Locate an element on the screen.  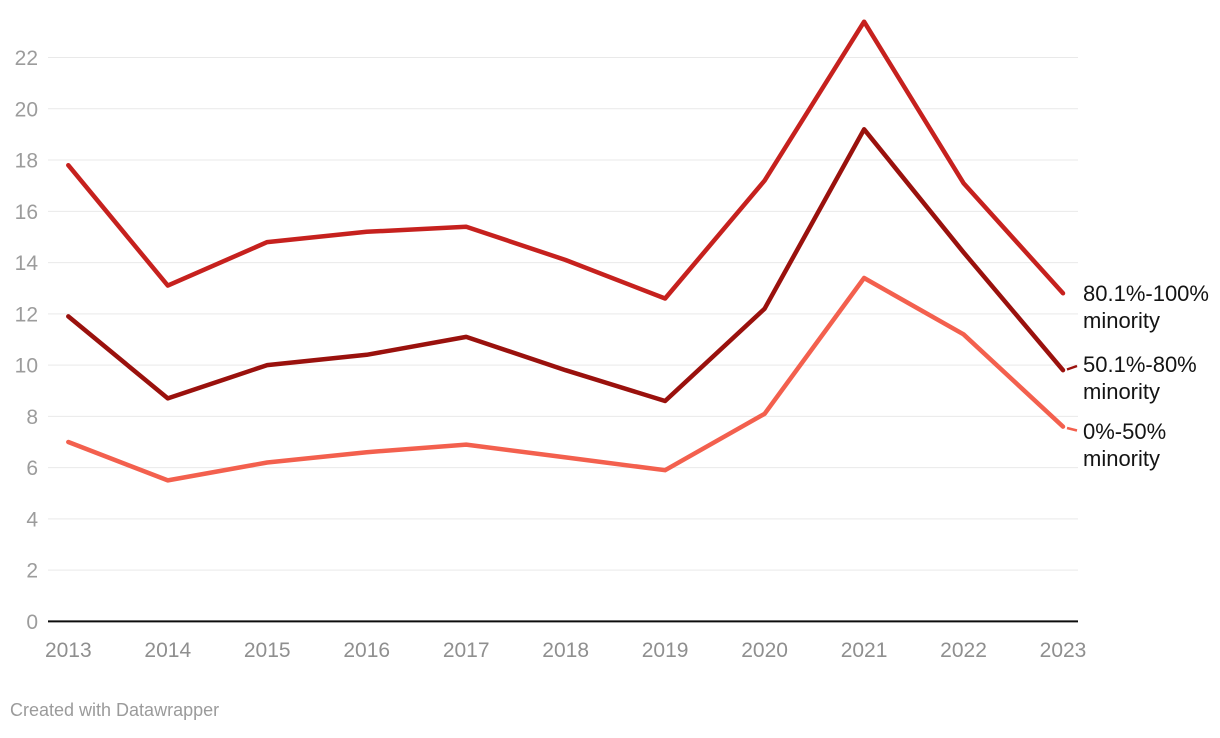
x-tick-label: 2015 is located at coordinates (267, 650).